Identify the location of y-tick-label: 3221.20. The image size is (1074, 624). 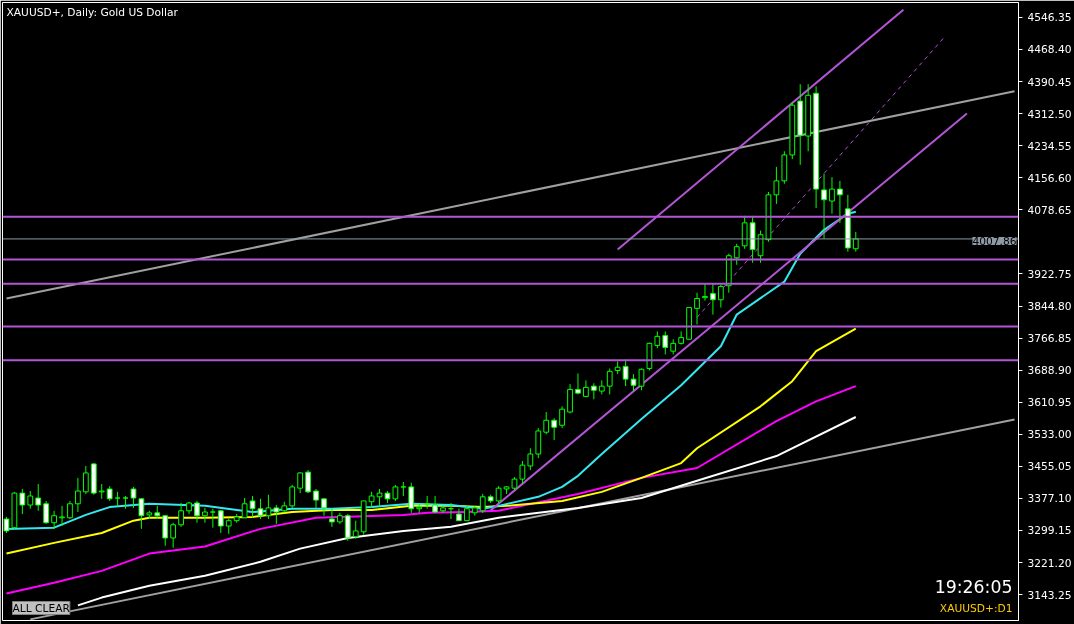
(1049, 563).